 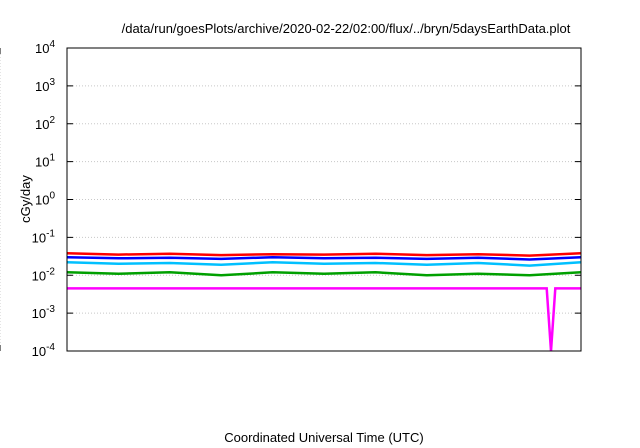 What do you see at coordinates (45, 199) in the screenshot?
I see `y-tick-label: 10⁰` at bounding box center [45, 199].